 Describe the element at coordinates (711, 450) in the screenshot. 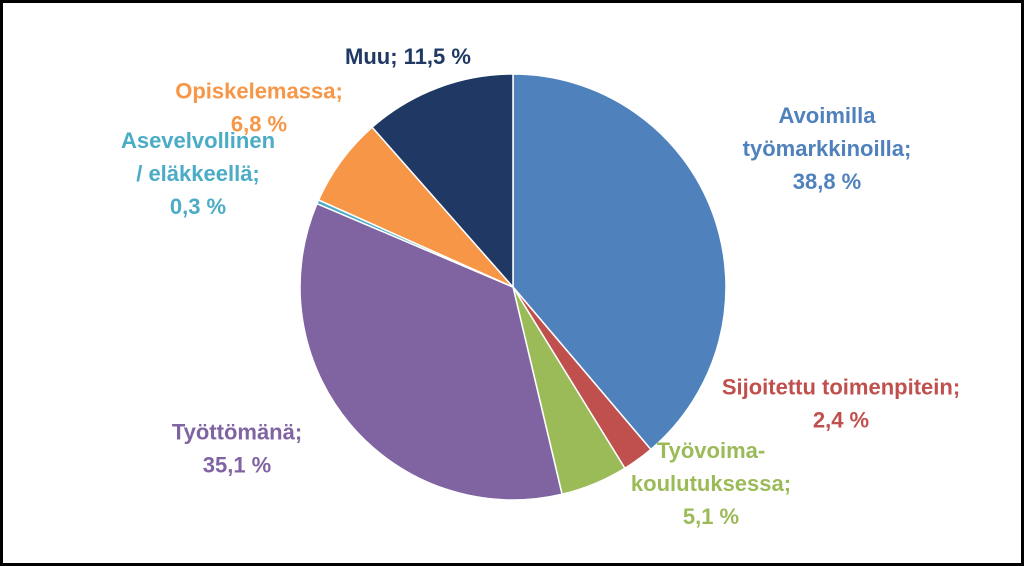

I see `pie-label-line: Työvoima-` at that location.